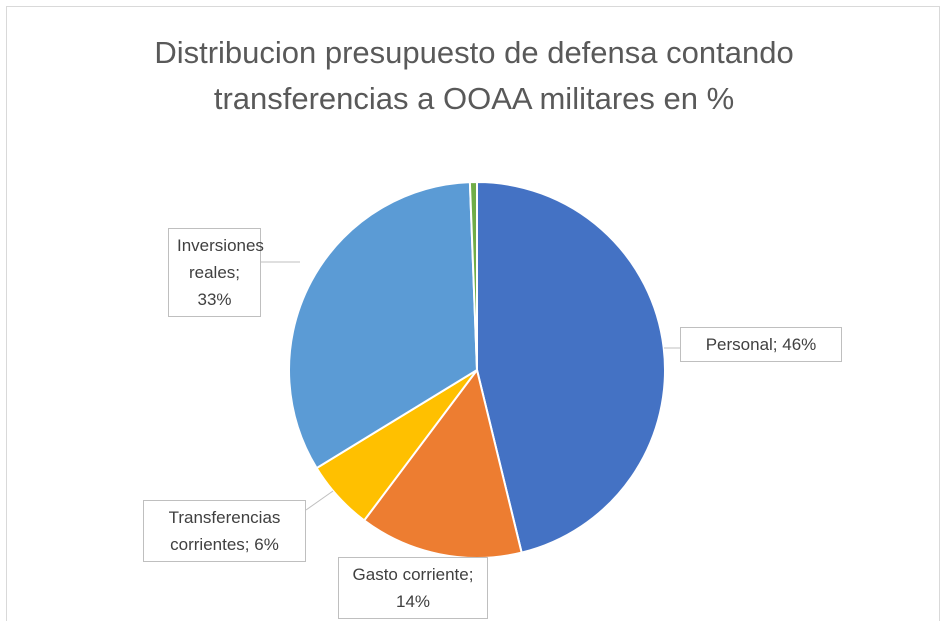  I want to click on data-label: Inversiones reales; 33%, so click(216, 272).